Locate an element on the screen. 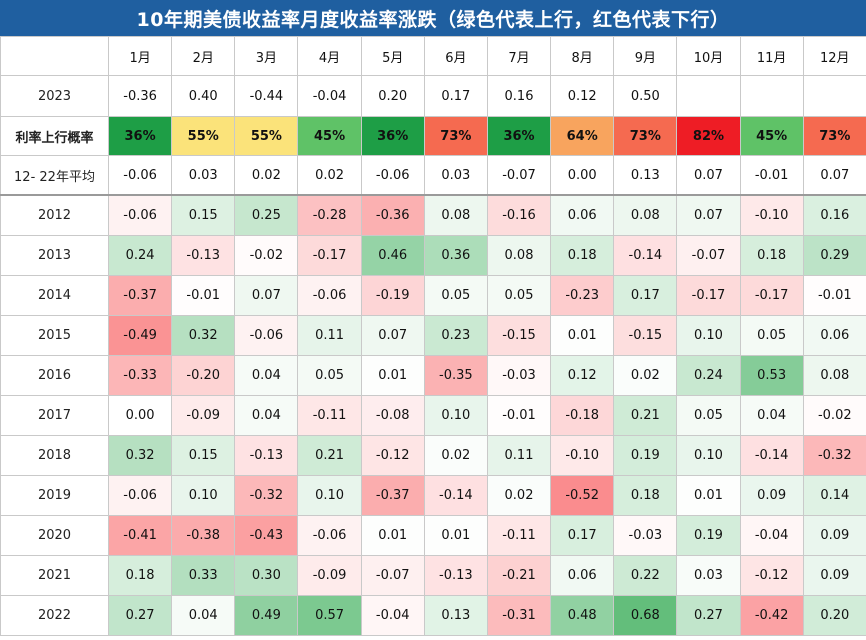 The image size is (866, 640). row-label: 2020 is located at coordinates (54, 535).